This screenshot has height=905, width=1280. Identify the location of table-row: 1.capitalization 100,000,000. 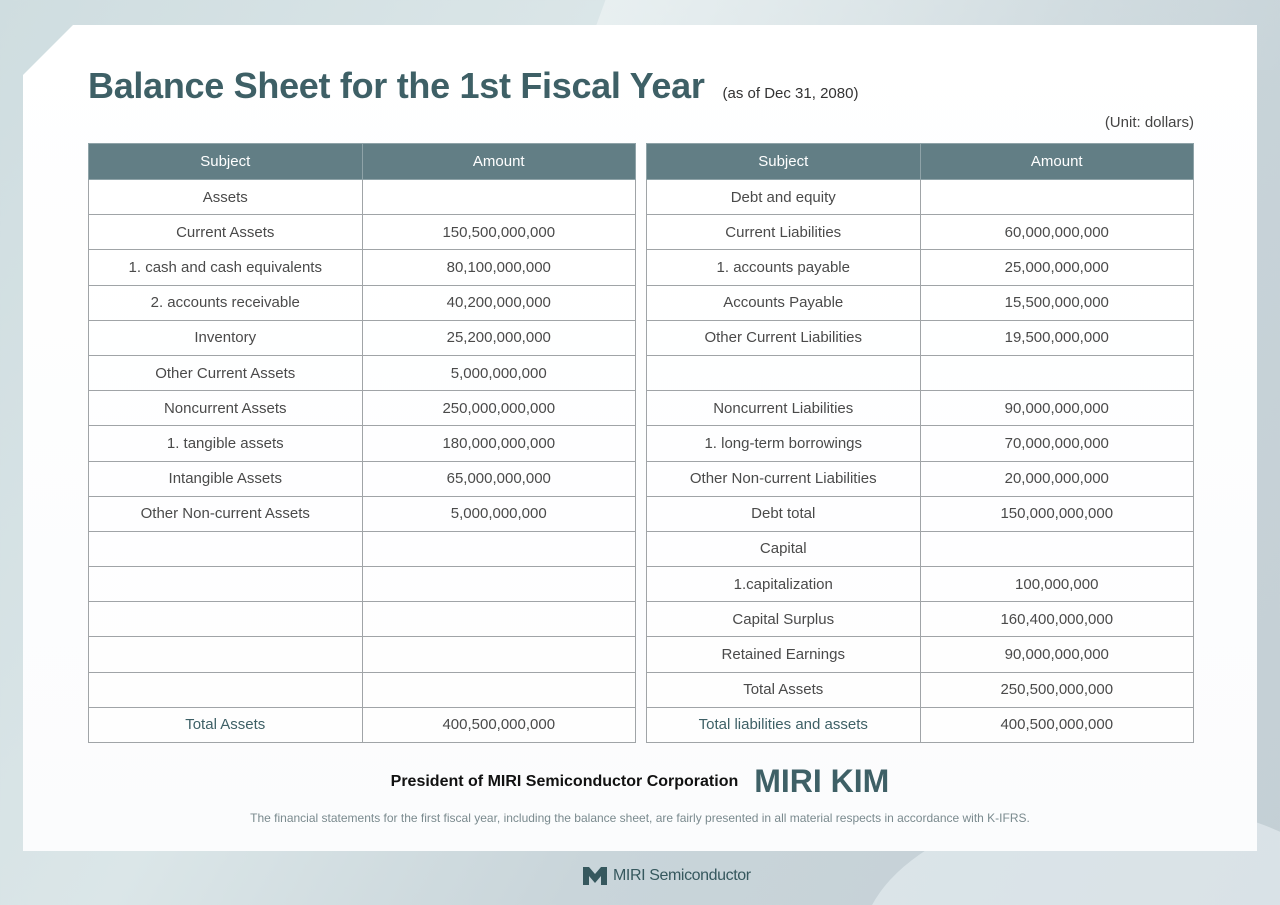
(920, 584).